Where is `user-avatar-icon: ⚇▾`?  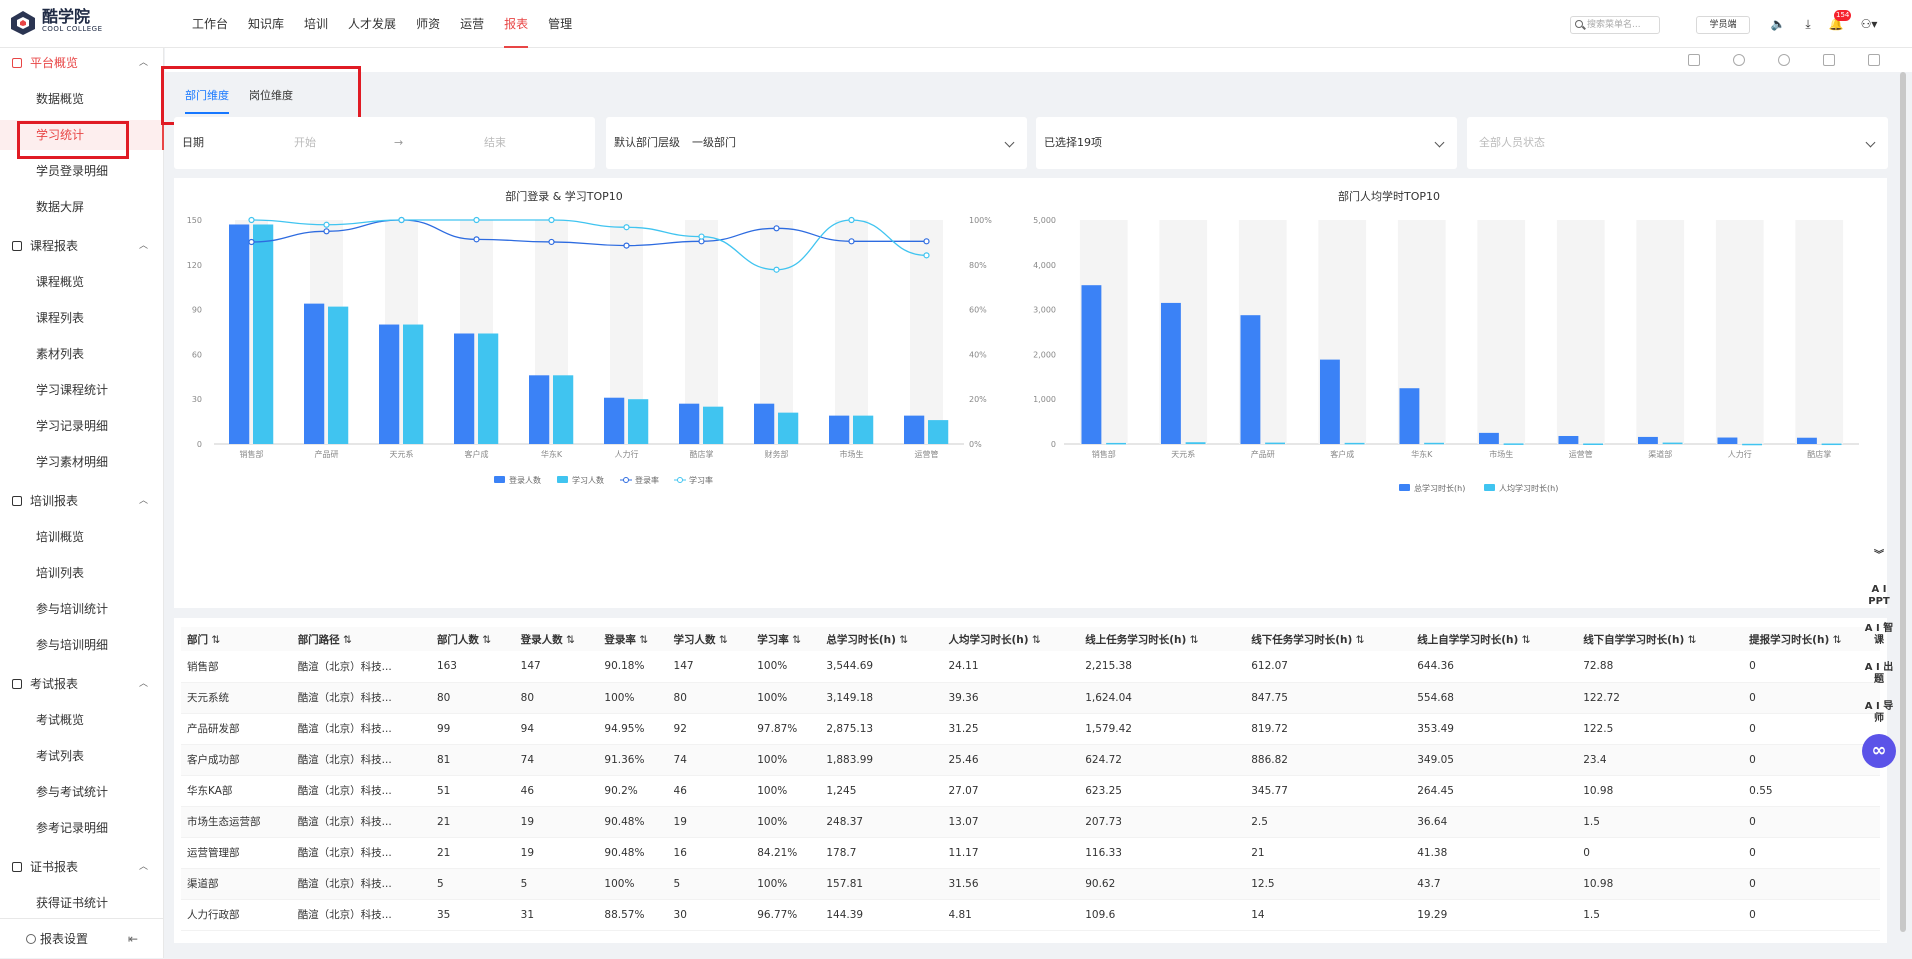
user-avatar-icon: ⚇▾ is located at coordinates (1869, 24).